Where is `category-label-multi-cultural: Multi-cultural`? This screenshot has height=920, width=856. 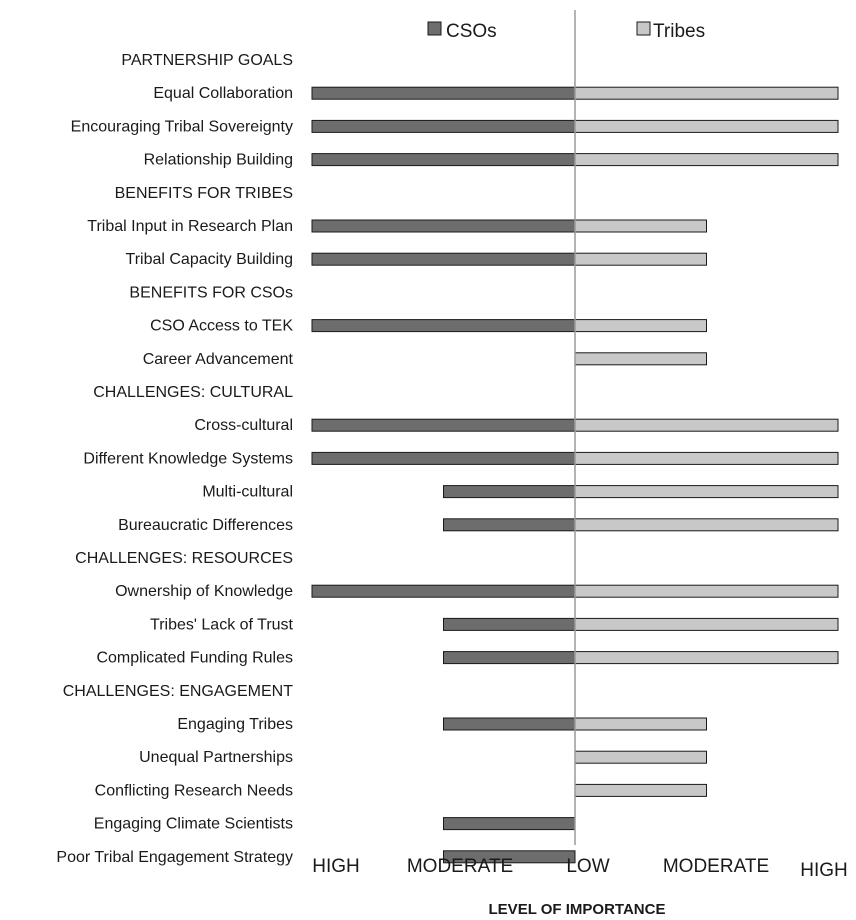 category-label-multi-cultural: Multi-cultural is located at coordinates (247, 492).